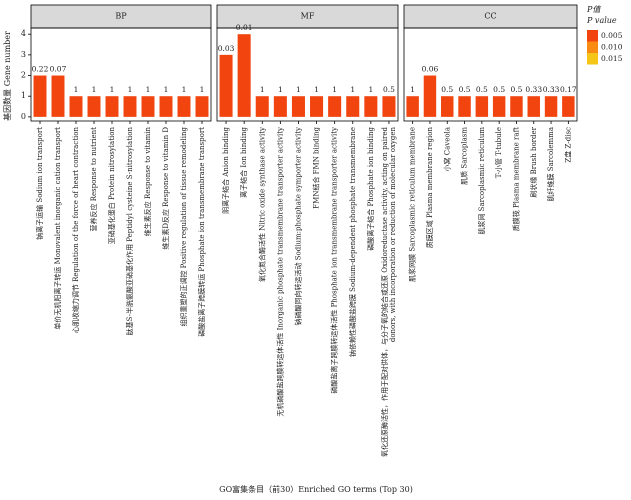  What do you see at coordinates (121, 16) in the screenshot?
I see `panel-title: BP` at bounding box center [121, 16].